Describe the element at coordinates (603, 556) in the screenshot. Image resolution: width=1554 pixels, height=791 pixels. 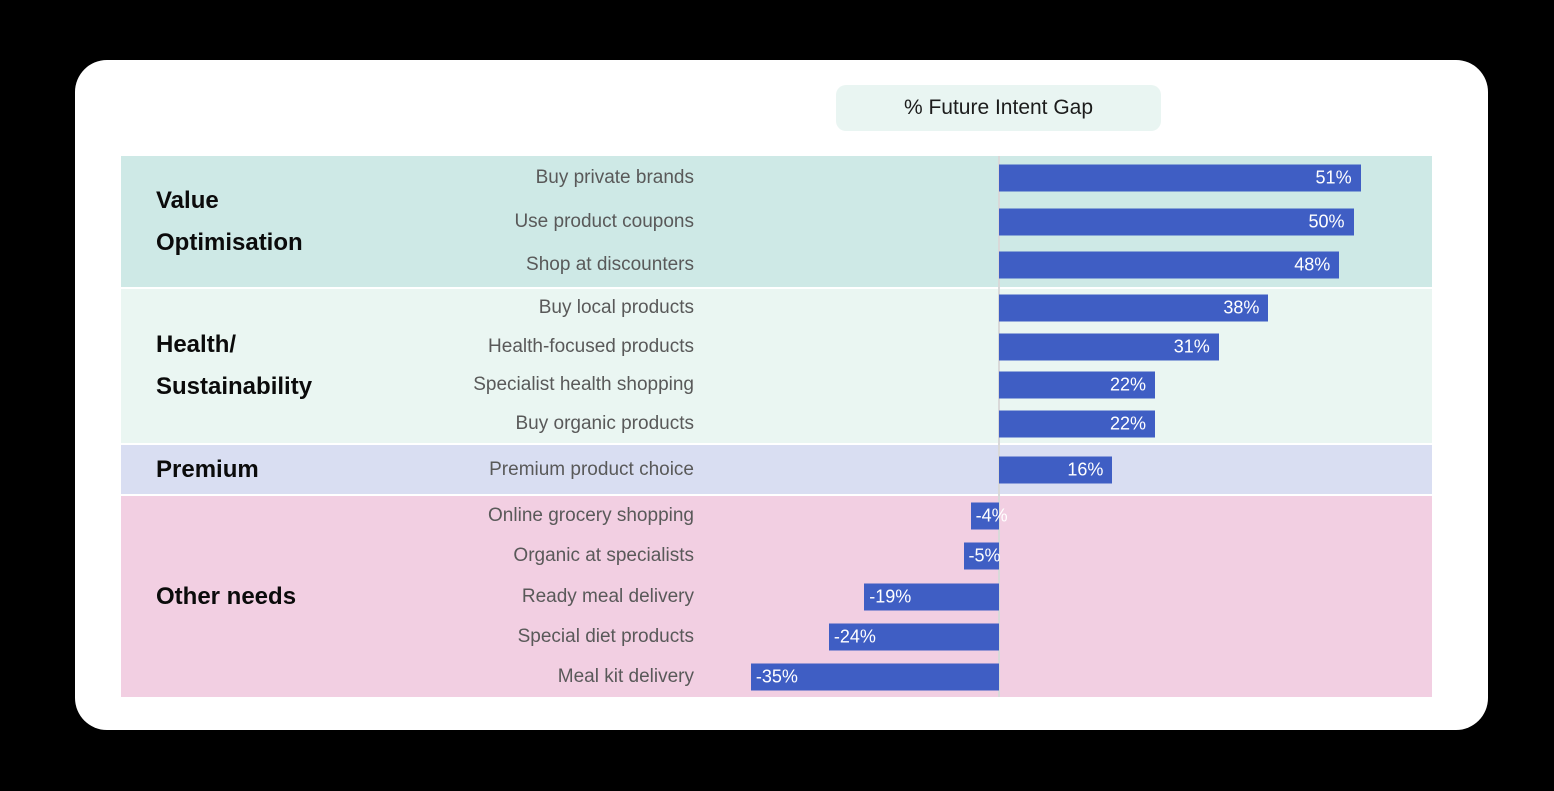
I see `item-label: Organic at specialists` at that location.